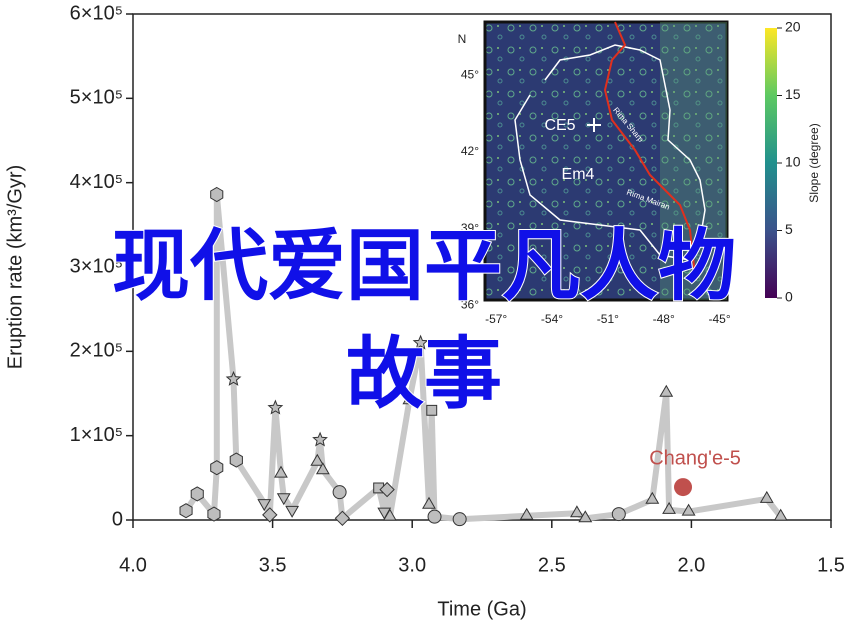 Image resolution: width=849 pixels, height=626 pixels. Describe the element at coordinates (481, 609) in the screenshot. I see `x-axis-label: Time (Ga)` at that location.